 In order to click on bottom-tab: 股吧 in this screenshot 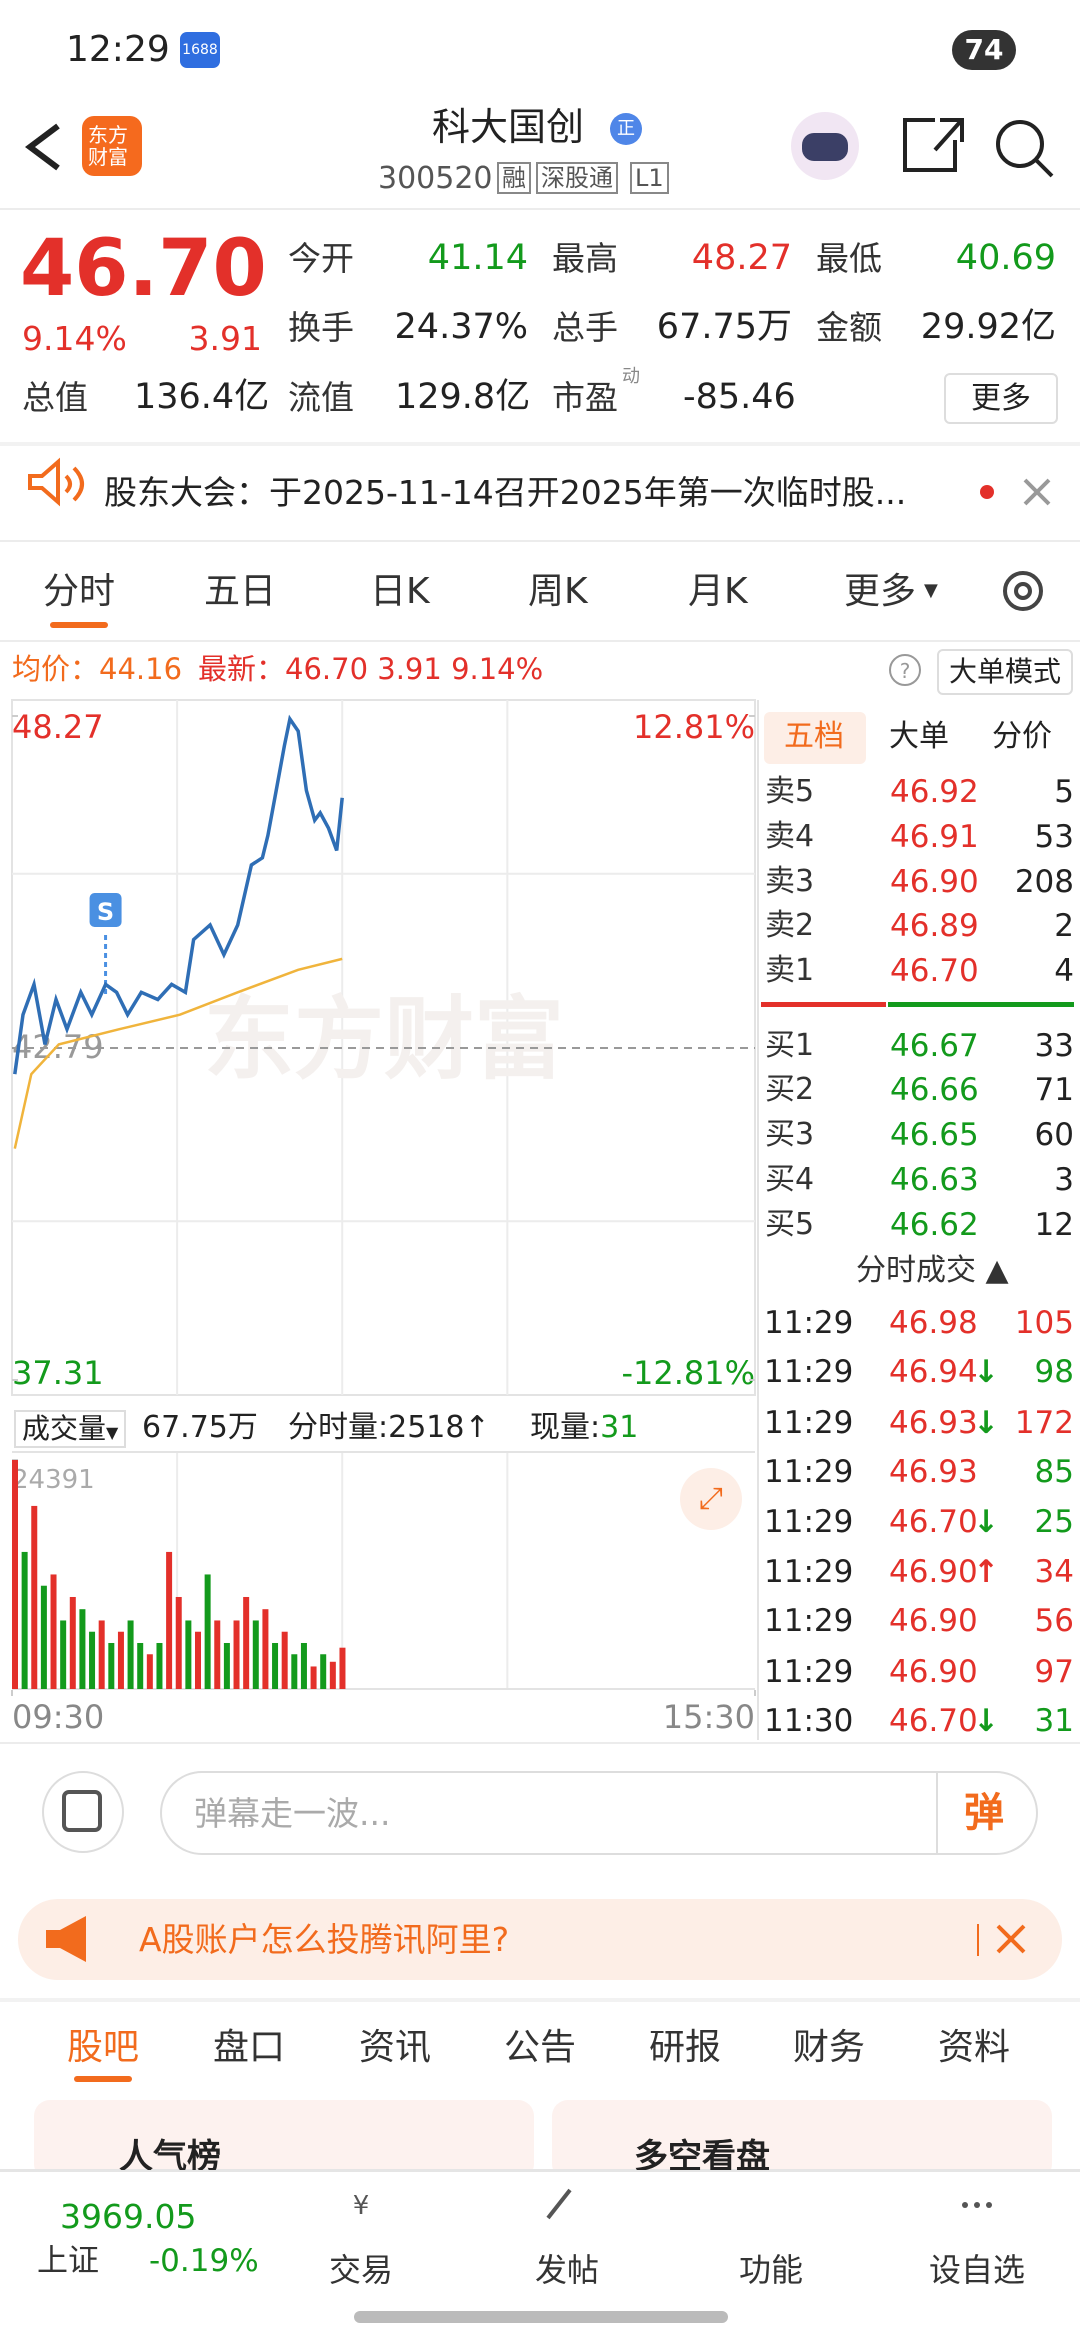, I will do `click(103, 2047)`.